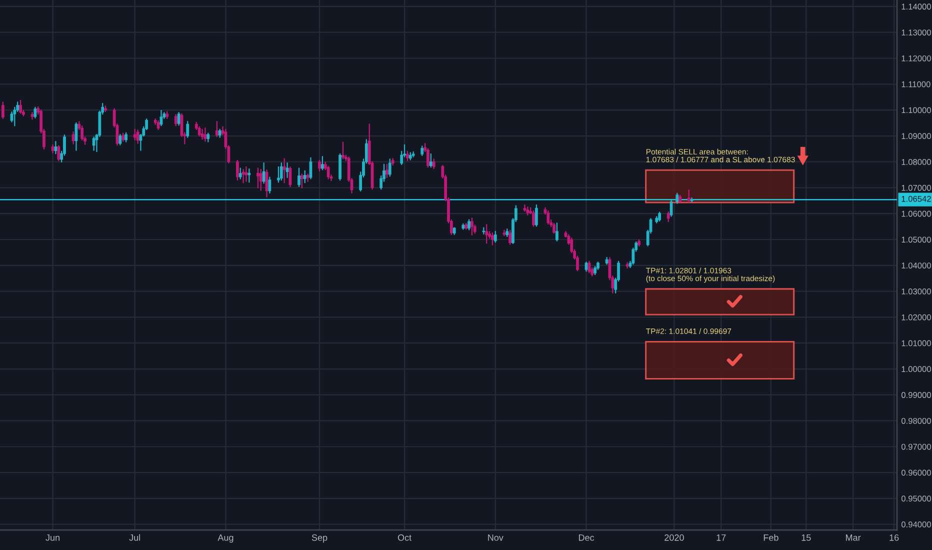 The width and height of the screenshot is (932, 550). What do you see at coordinates (496, 537) in the screenshot?
I see `x-tick-label: Nov` at bounding box center [496, 537].